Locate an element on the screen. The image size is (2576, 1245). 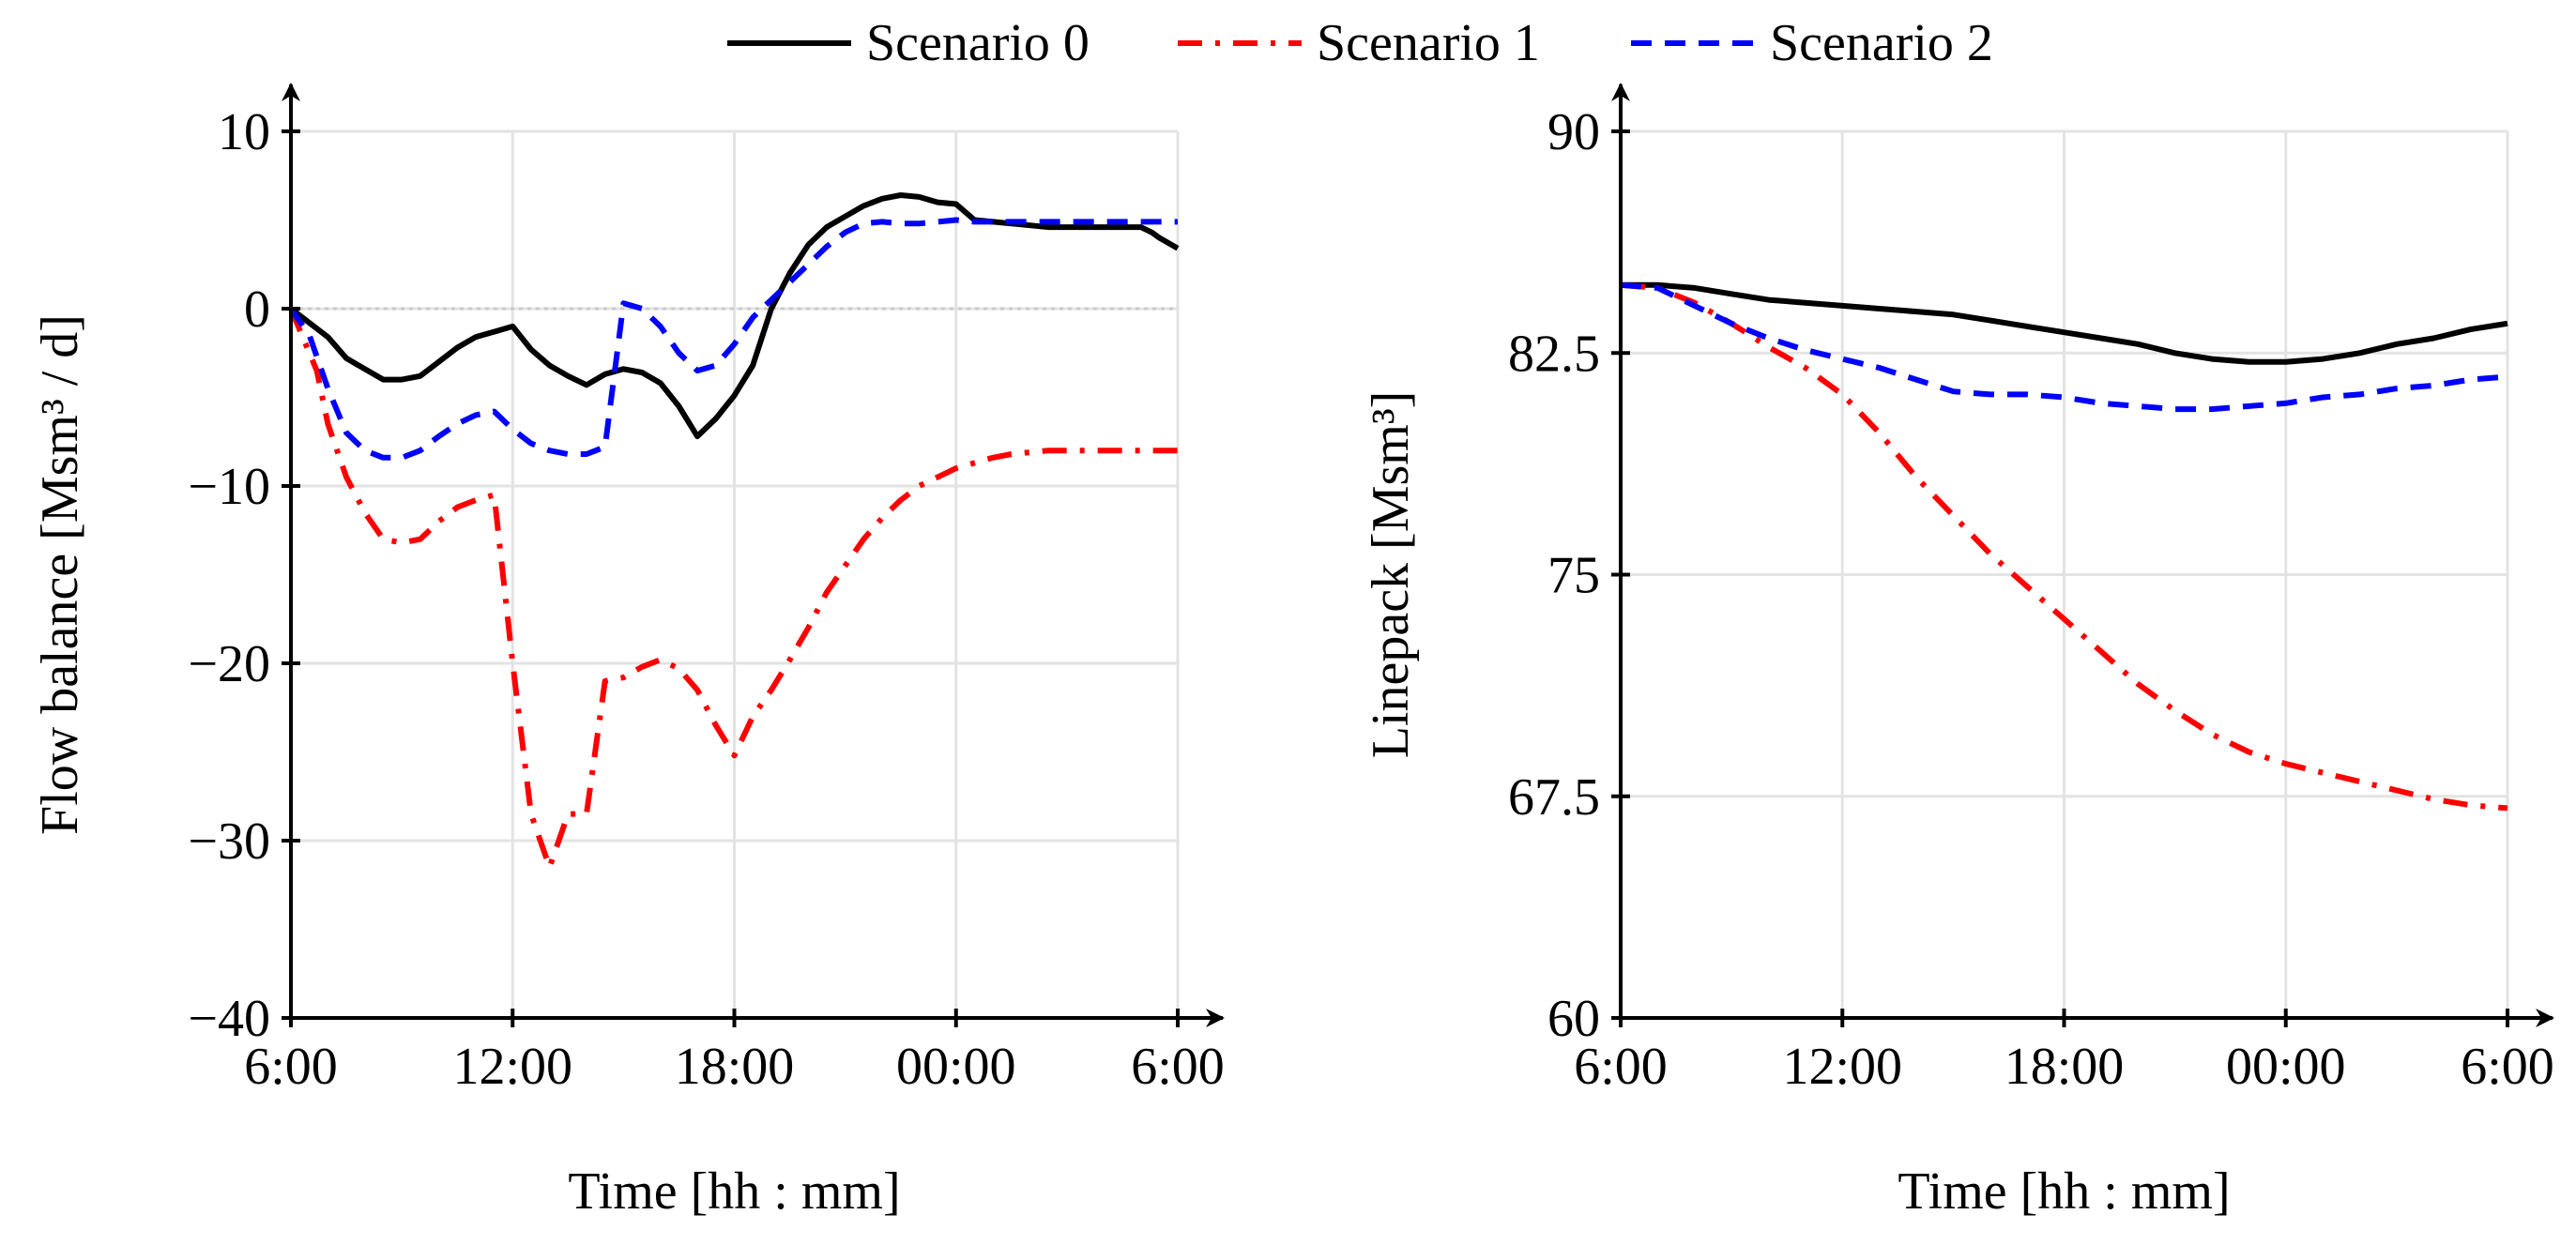
linepack-y-tick-label: 82.5 is located at coordinates (1554, 354).